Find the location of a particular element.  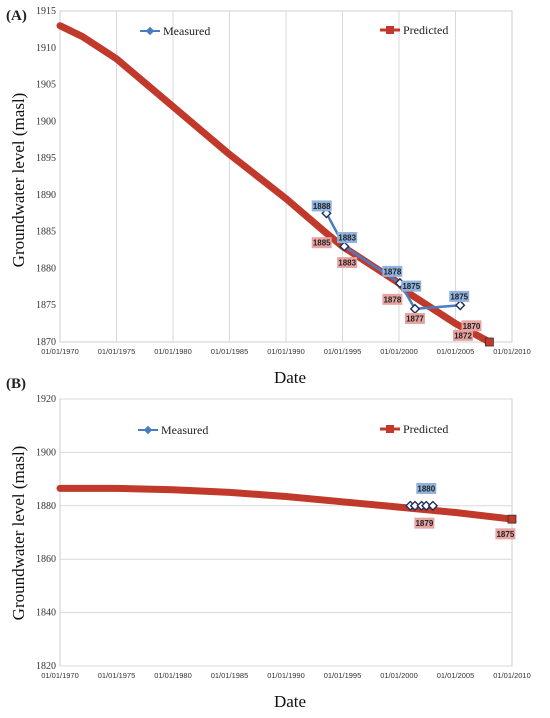

predicted-data-label-text: 1875 is located at coordinates (505, 534).